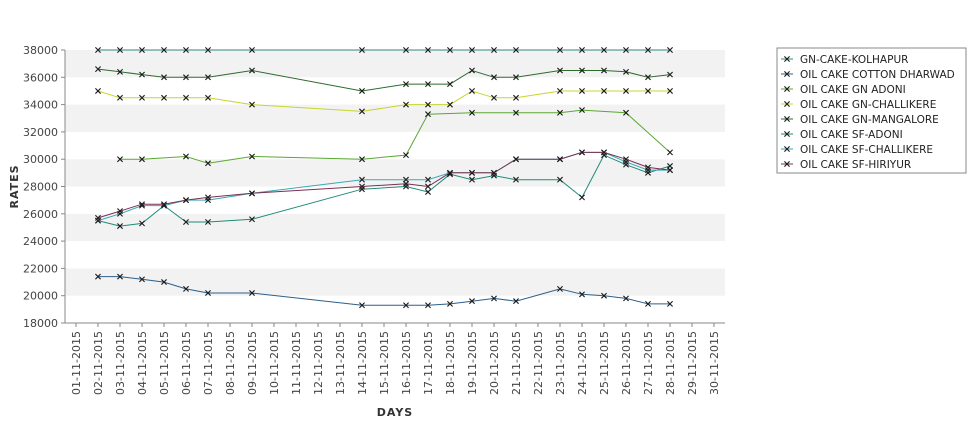 This screenshot has width=975, height=429. I want to click on y-tick-label: 20000, so click(40, 296).